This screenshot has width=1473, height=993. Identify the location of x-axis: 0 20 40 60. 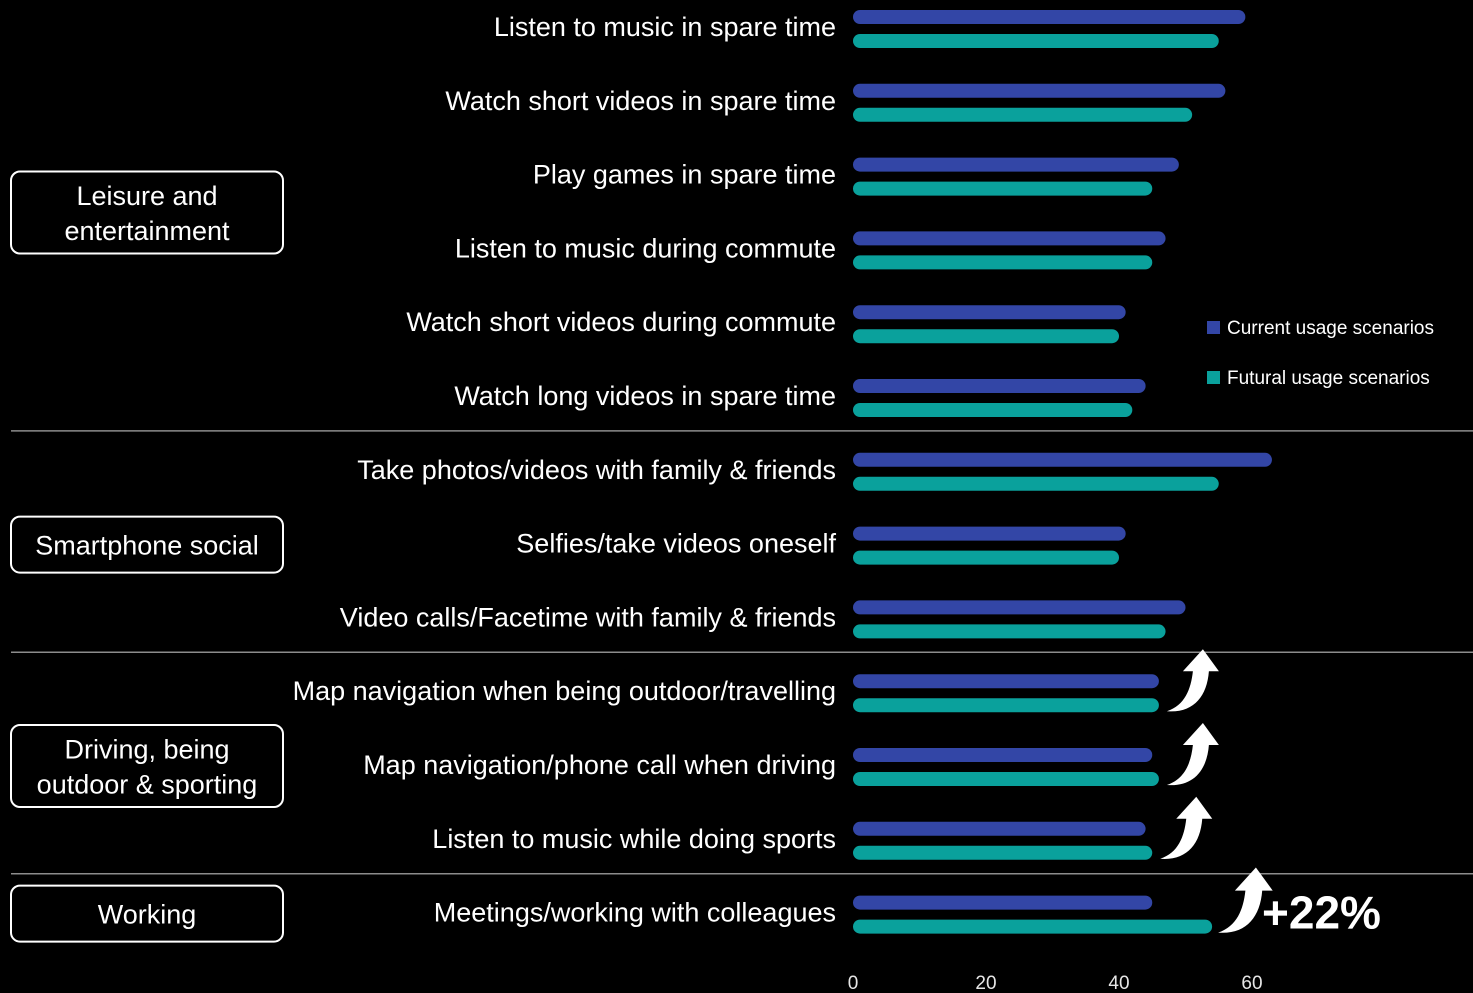
(1055, 983).